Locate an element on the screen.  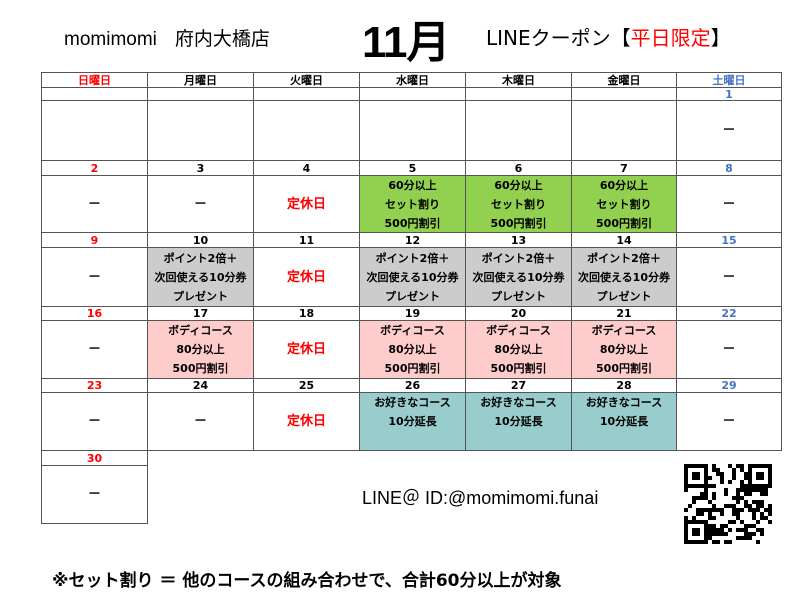
promo-line: 次回使える10分券 is located at coordinates (518, 277).